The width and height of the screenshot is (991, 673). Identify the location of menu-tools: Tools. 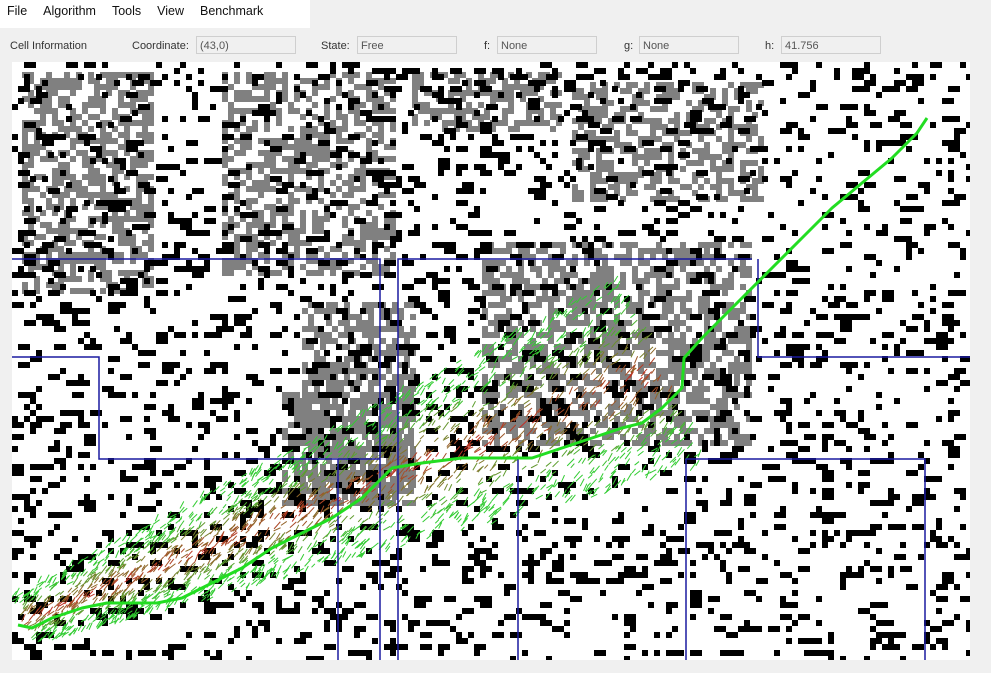
(126, 11).